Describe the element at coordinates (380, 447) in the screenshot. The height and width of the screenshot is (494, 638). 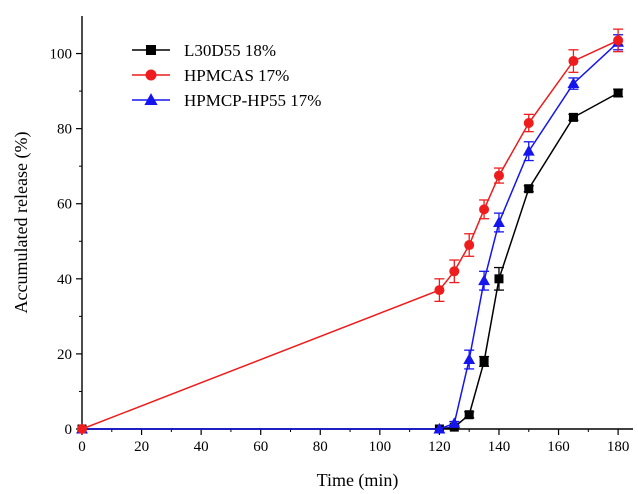
I see `x-tick-label: 100` at that location.